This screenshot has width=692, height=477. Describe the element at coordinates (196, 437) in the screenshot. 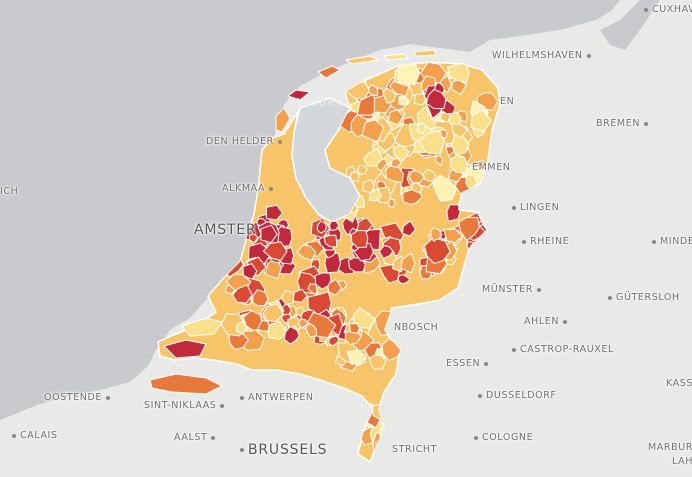

I see `map-label-aalst: AALST` at that location.